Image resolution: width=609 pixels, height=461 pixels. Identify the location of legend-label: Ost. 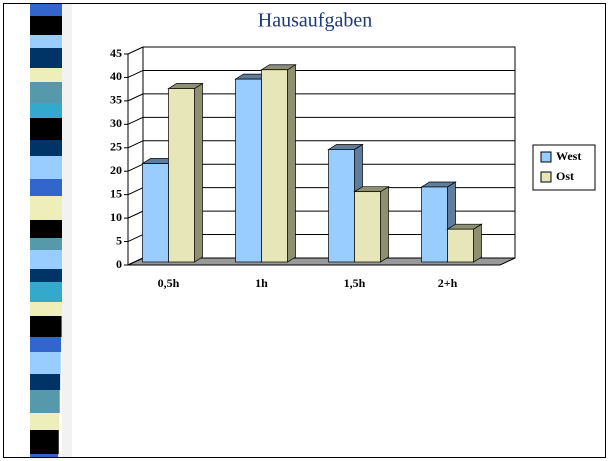
(565, 176).